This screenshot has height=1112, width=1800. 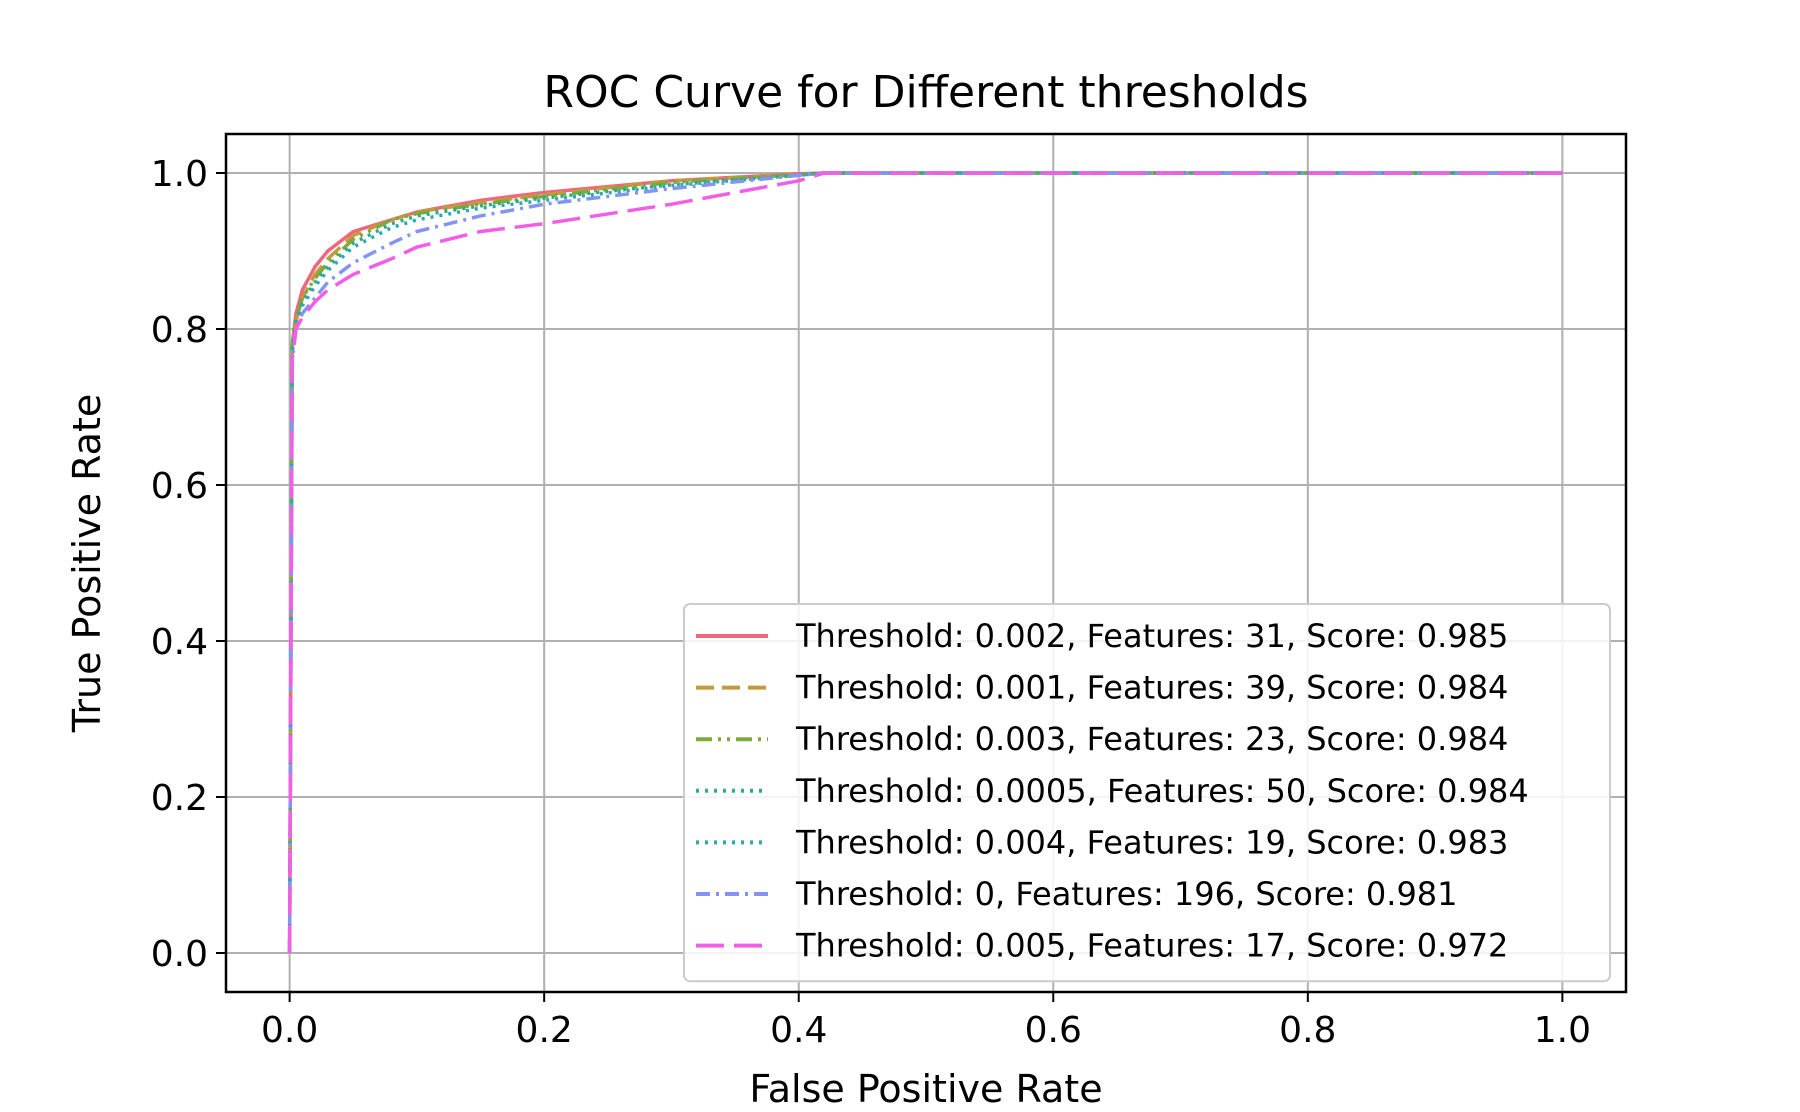 I want to click on y-tick-label: 0.2, so click(x=179, y=798).